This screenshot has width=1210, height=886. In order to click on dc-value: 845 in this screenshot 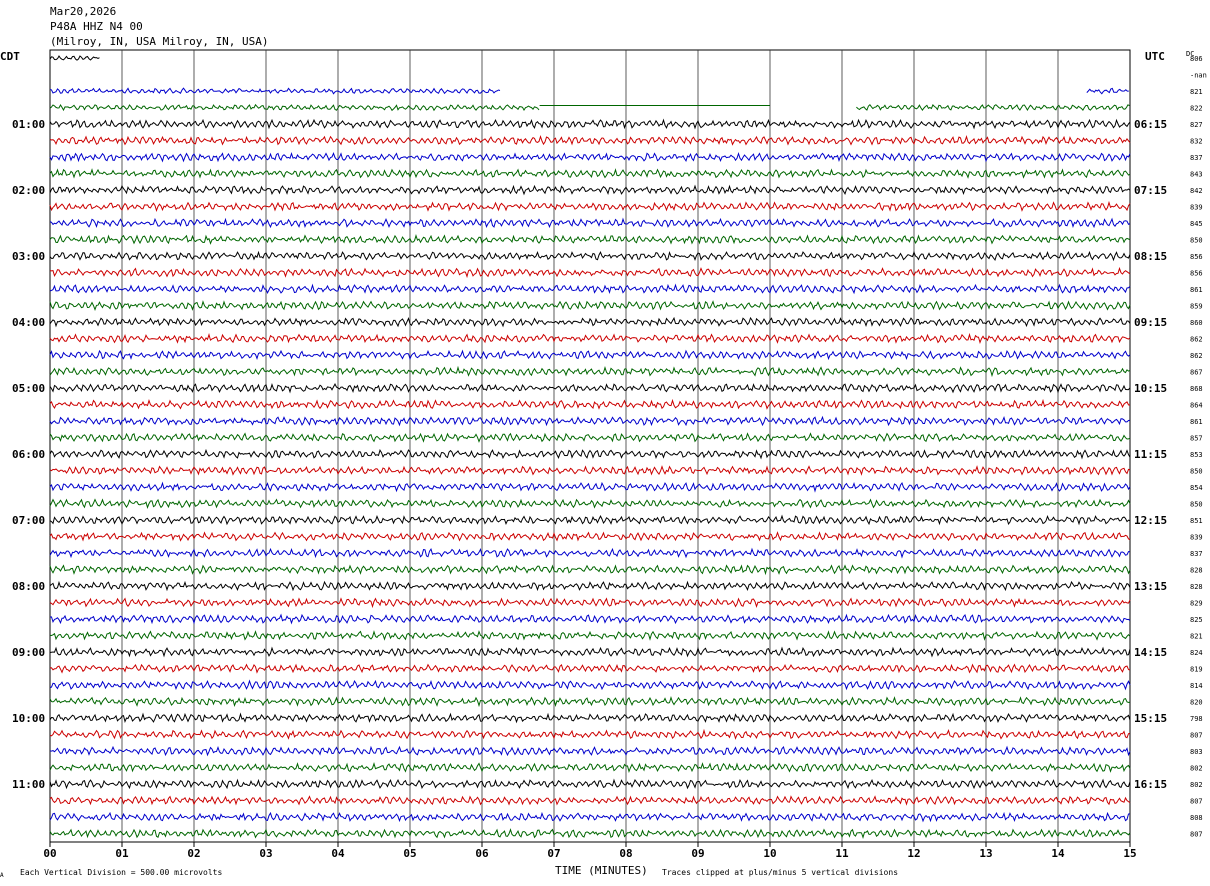, I will do `click(1196, 224)`.